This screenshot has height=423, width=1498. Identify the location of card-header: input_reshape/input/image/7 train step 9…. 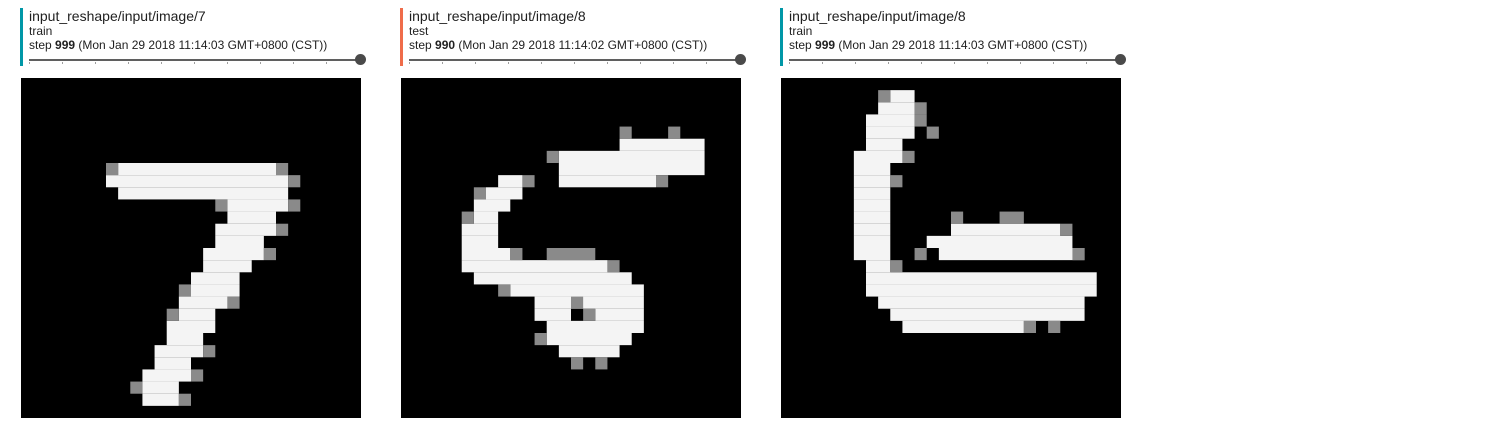
(193, 37).